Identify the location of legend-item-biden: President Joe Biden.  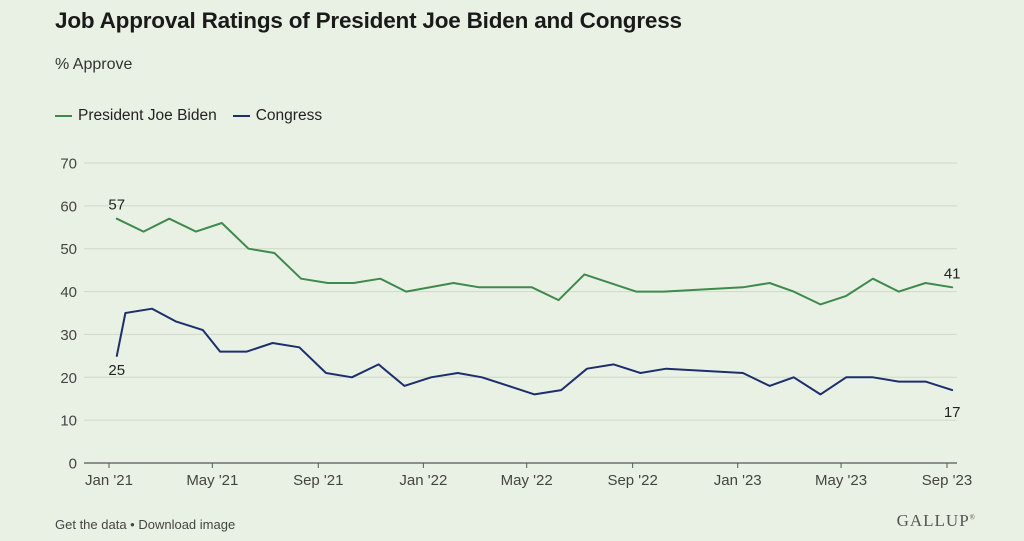
(136, 116).